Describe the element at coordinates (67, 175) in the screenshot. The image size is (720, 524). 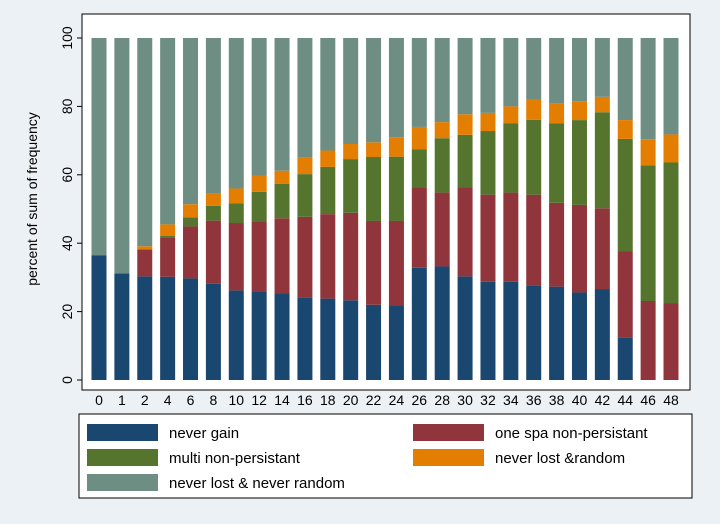
I see `y-tick-label: 60` at that location.